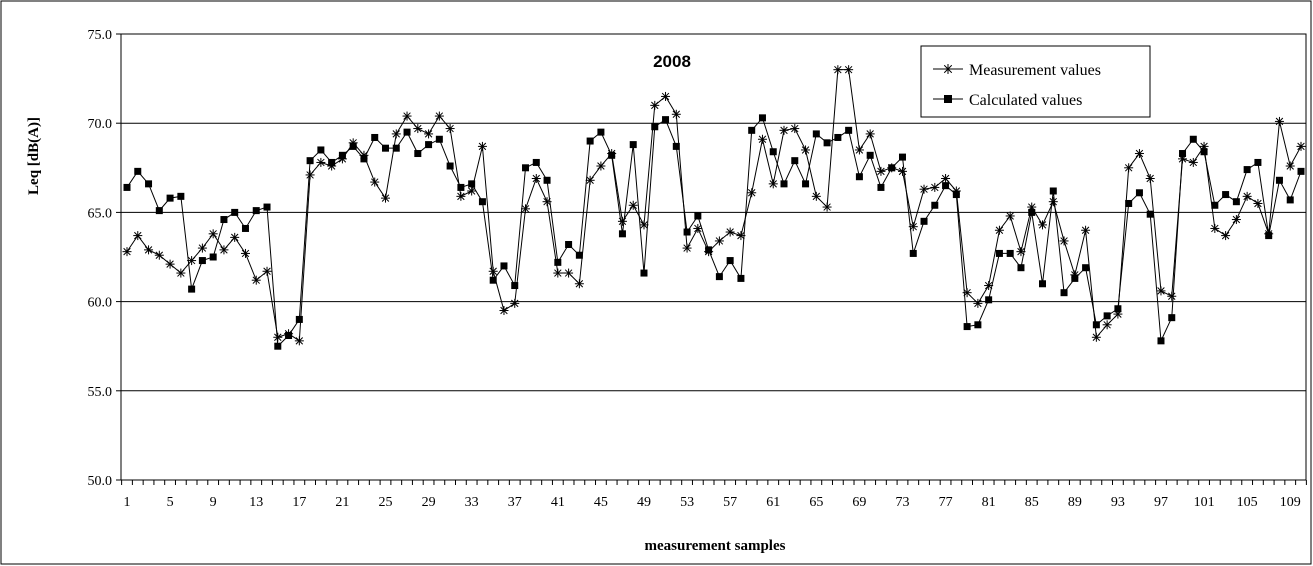  I want to click on x-tick-label: 65, so click(816, 502).